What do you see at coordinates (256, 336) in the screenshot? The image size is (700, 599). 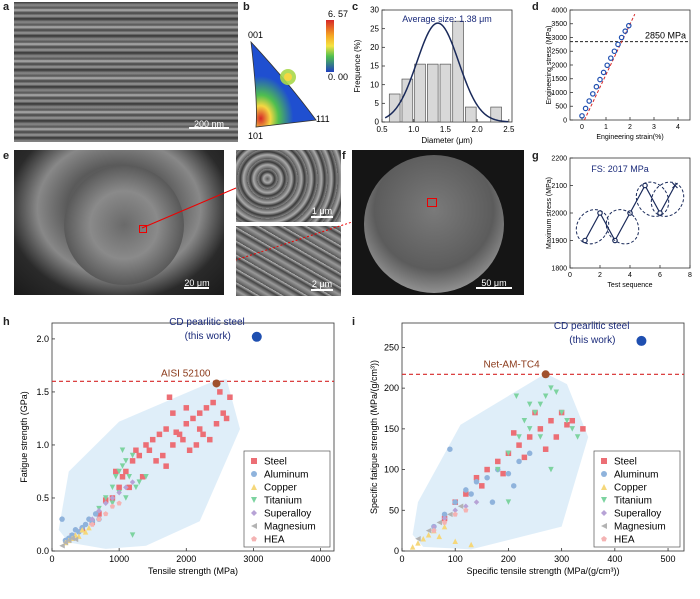 I see `this-work-point` at bounding box center [256, 336].